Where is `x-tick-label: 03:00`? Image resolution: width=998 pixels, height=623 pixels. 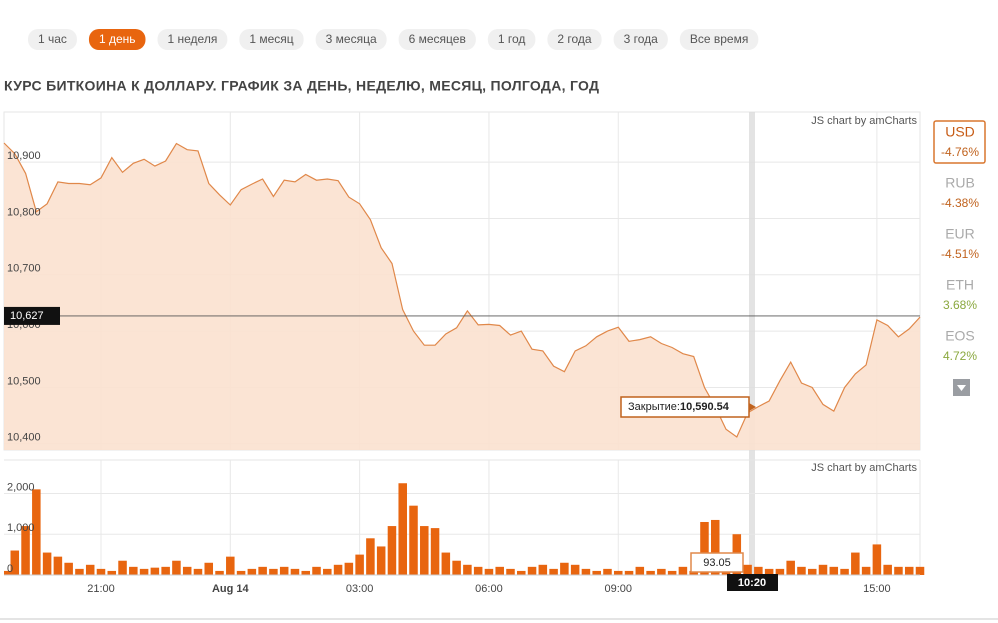
x-tick-label: 03:00 is located at coordinates (360, 589).